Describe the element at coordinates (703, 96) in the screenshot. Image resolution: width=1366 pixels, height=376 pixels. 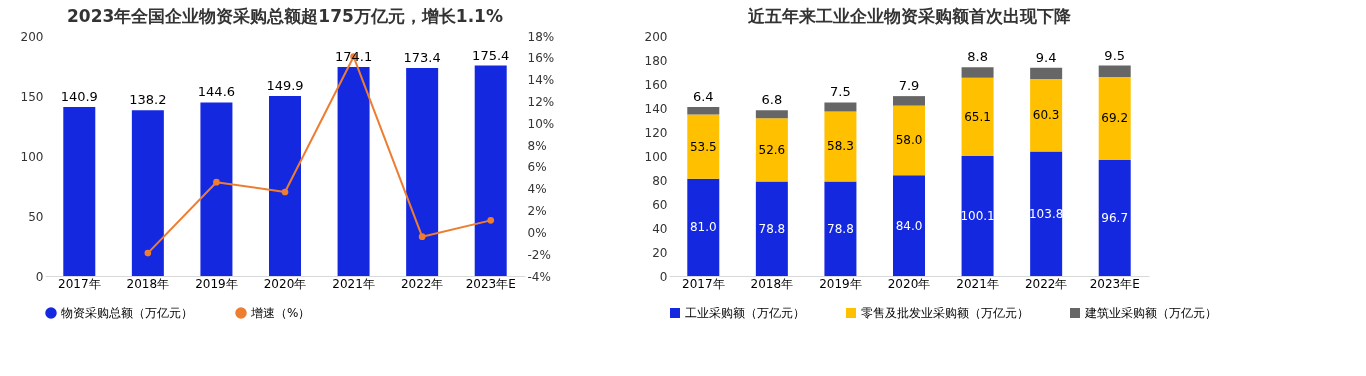
I see `data-label: 6.4` at that location.